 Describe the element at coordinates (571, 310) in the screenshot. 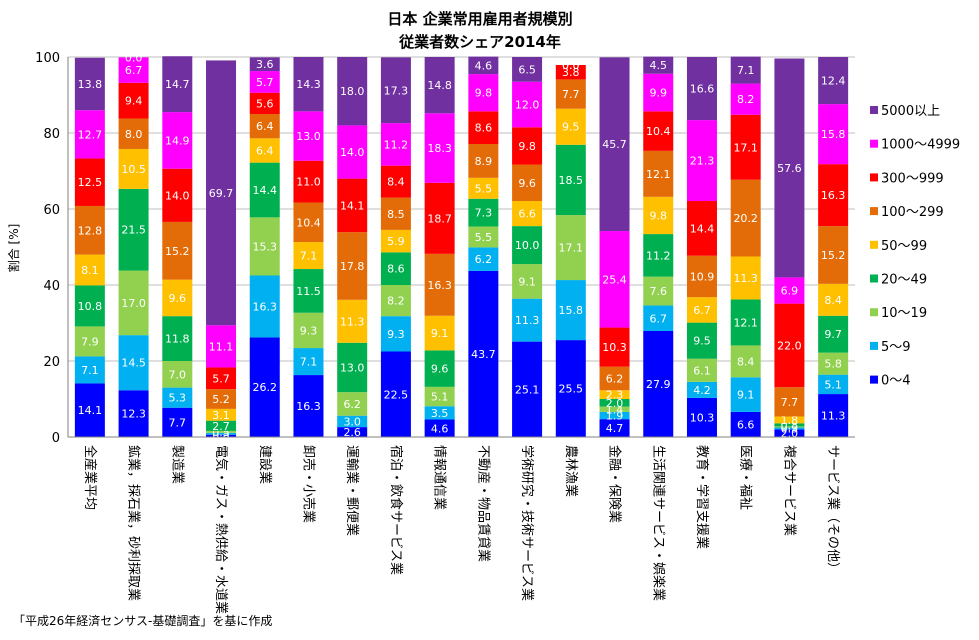

I see `data-label: 15.8` at that location.